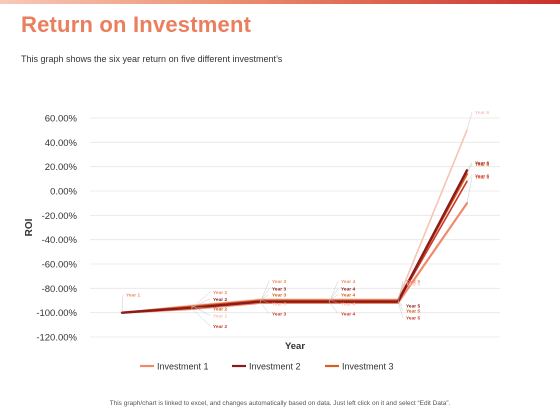  I want to click on x-axis-title: Year, so click(295, 346).